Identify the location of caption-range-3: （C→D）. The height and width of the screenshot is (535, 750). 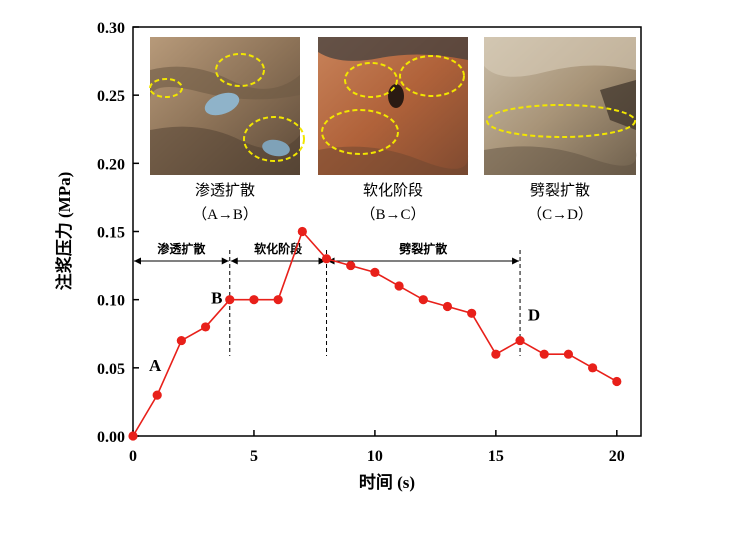
(560, 214).